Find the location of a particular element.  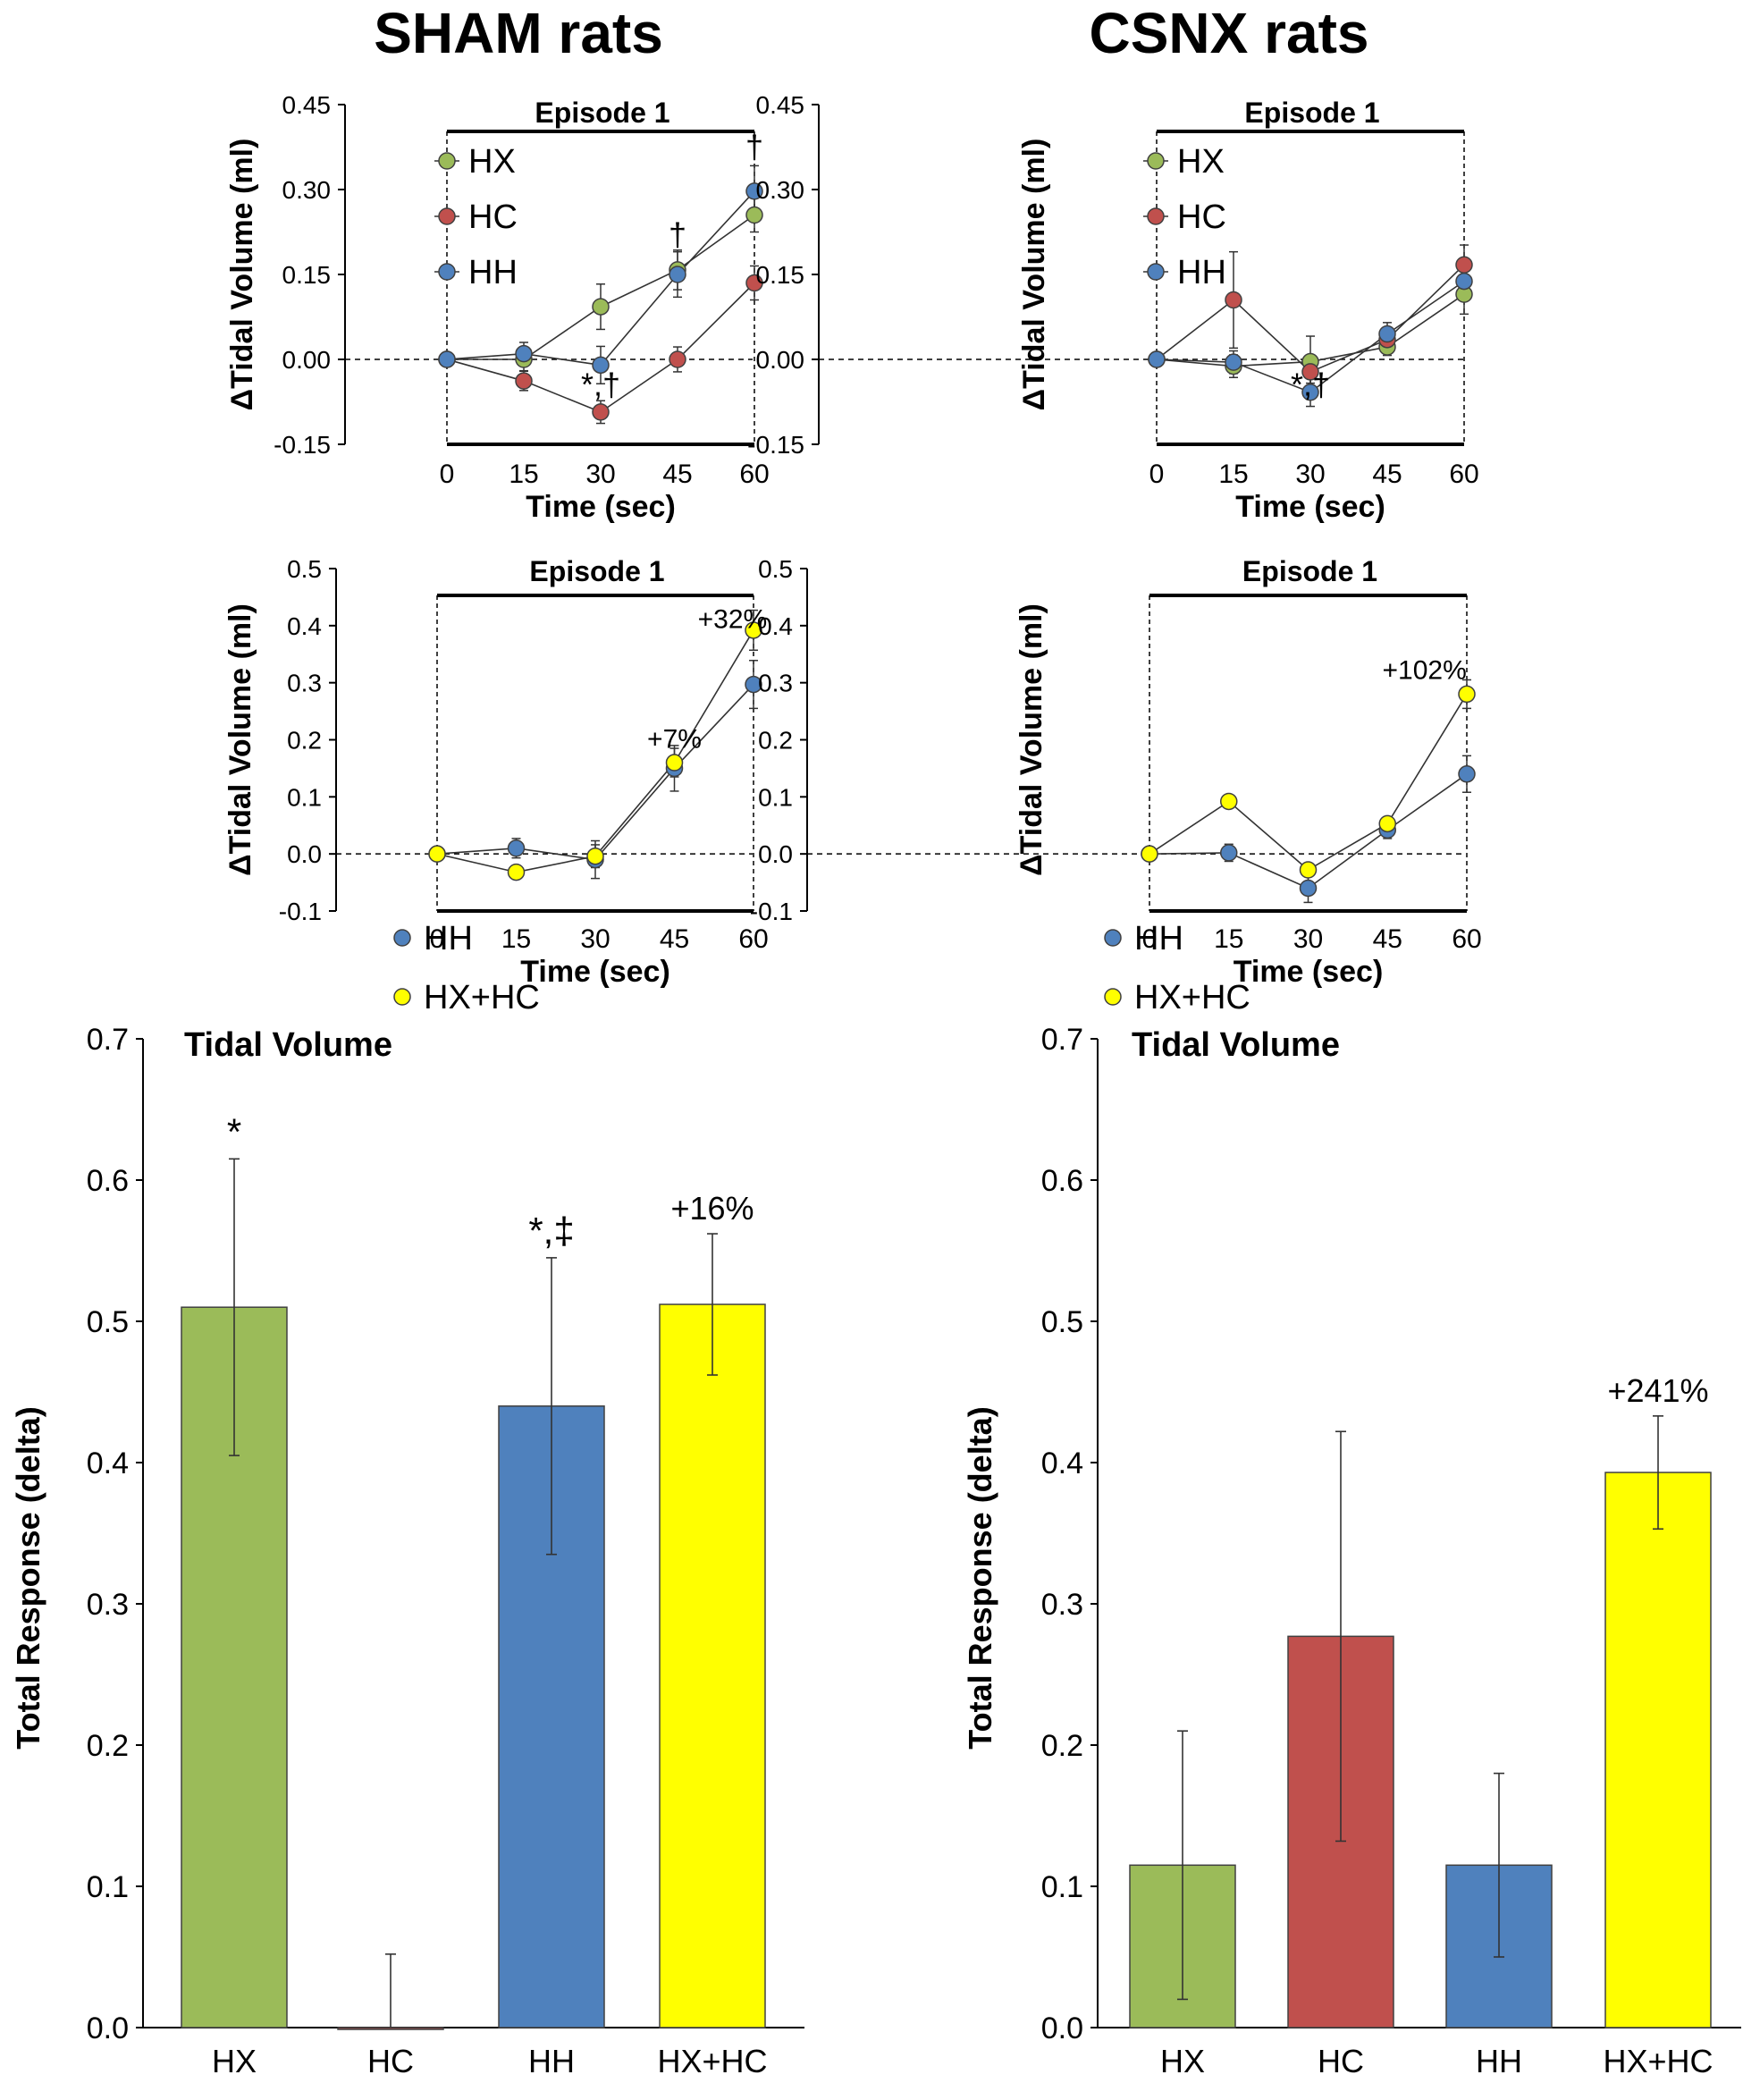

sham-title: SHAM rats is located at coordinates (518, 33).